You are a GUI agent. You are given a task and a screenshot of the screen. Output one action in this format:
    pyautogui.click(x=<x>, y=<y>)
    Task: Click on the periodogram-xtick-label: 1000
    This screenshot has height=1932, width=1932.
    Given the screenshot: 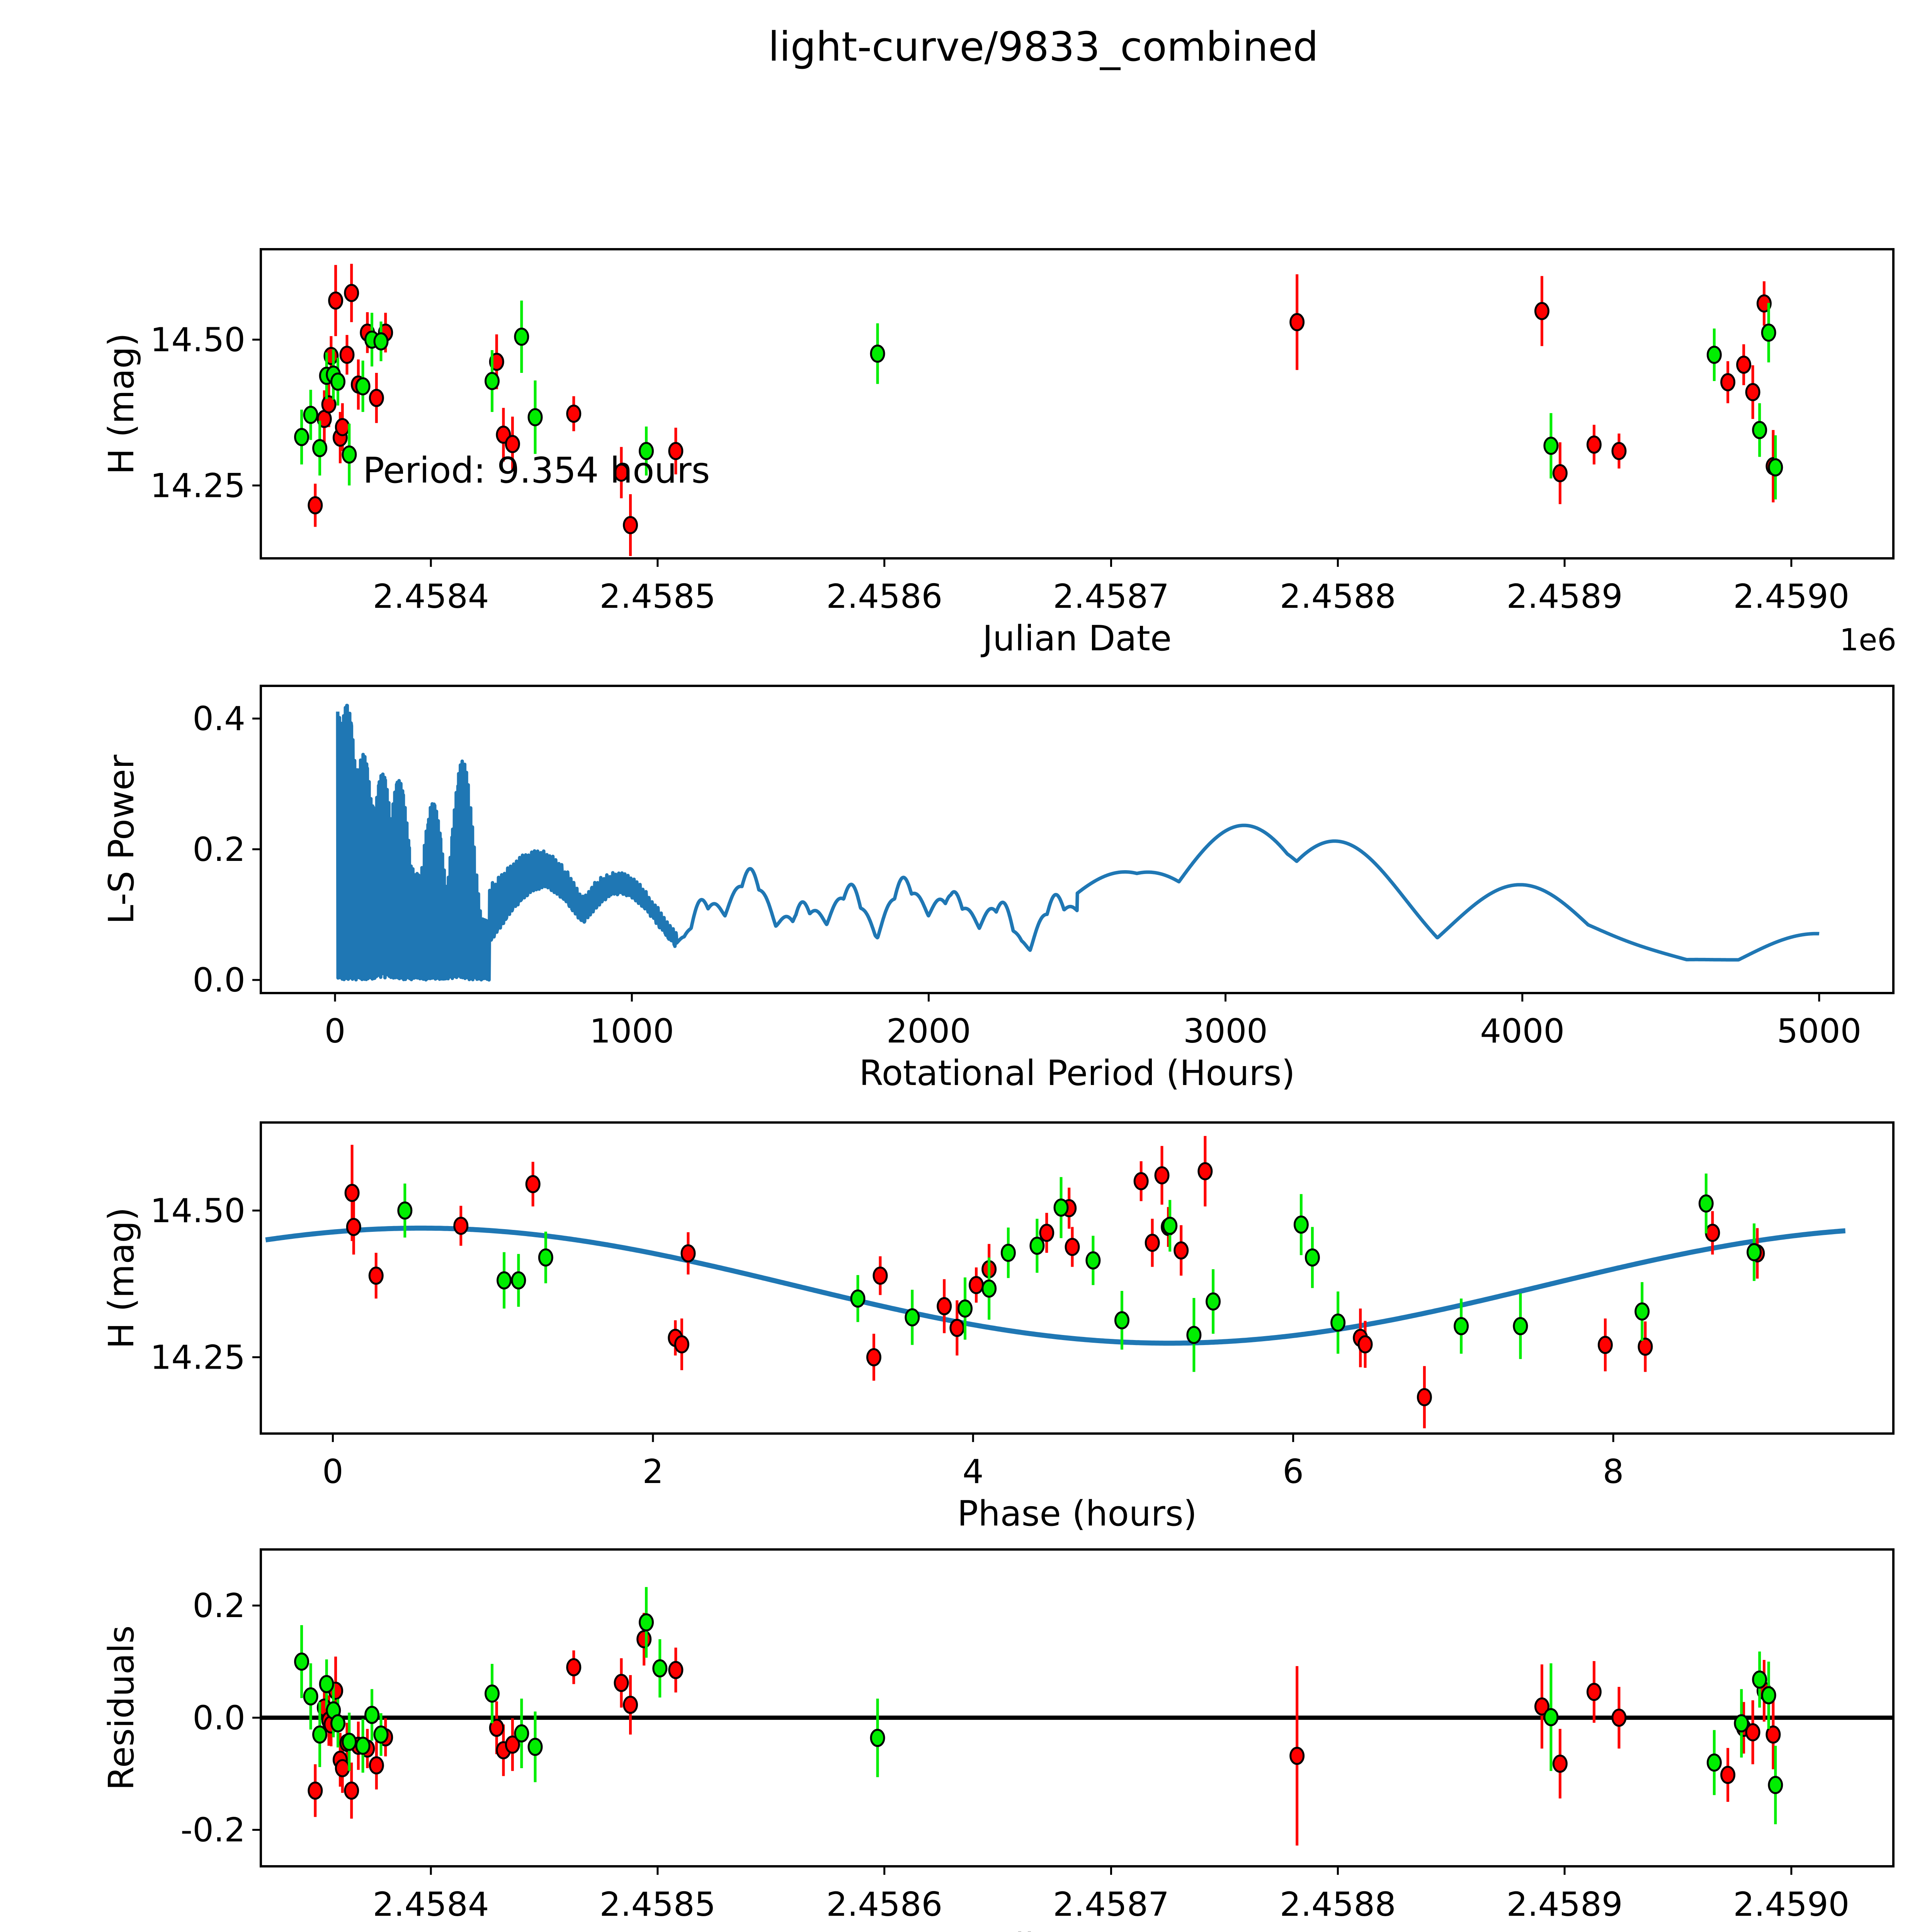 What is the action you would take?
    pyautogui.click(x=632, y=1031)
    